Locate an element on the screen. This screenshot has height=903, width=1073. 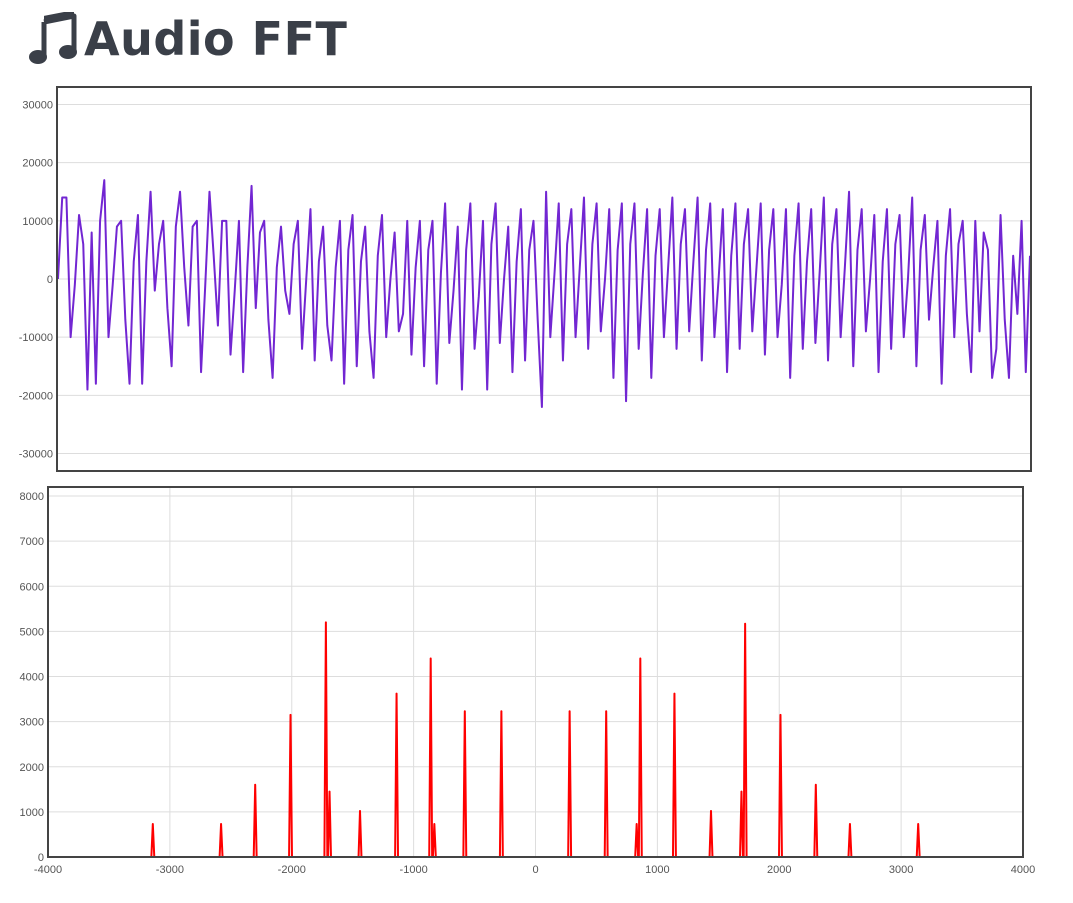
y-tick-label: 3000 is located at coordinates (32, 723).